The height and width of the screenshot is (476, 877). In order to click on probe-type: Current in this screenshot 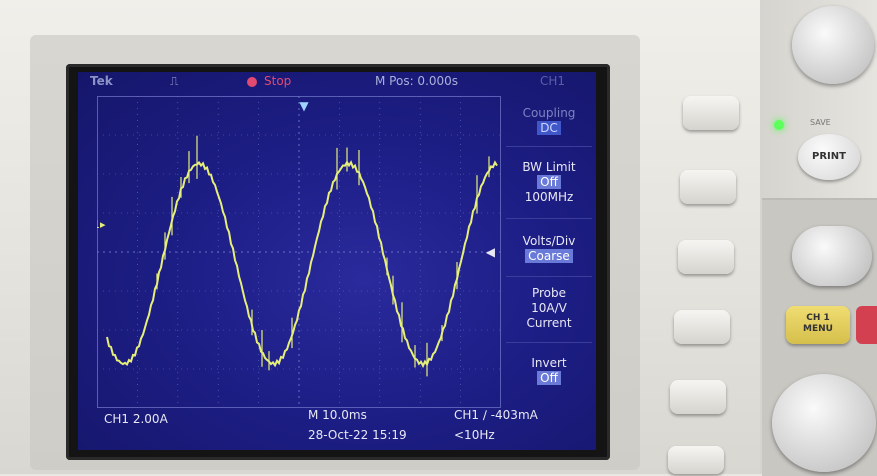, I will do `click(549, 323)`.